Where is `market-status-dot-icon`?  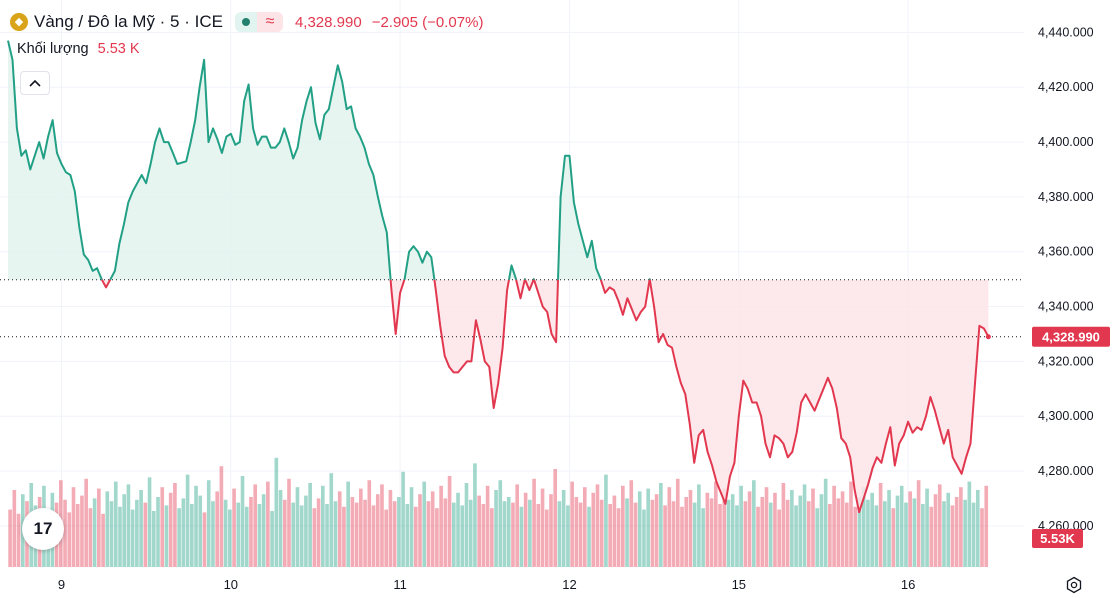 market-status-dot-icon is located at coordinates (245, 22).